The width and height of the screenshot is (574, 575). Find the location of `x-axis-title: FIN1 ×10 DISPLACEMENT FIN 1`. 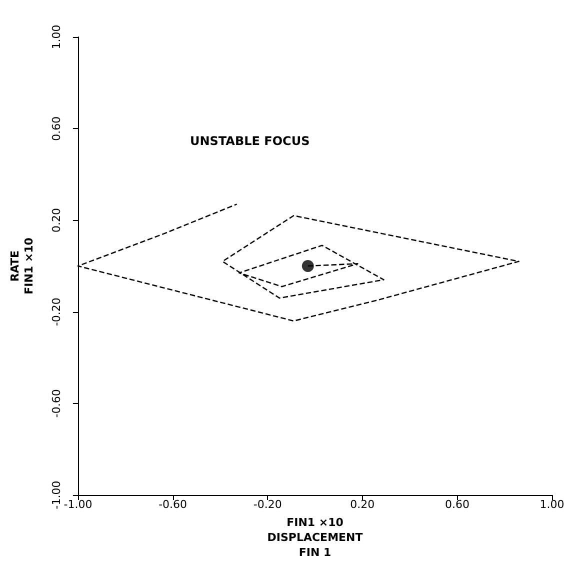

x-axis-title: FIN1 ×10 DISPLACEMENT FIN 1 is located at coordinates (315, 537).